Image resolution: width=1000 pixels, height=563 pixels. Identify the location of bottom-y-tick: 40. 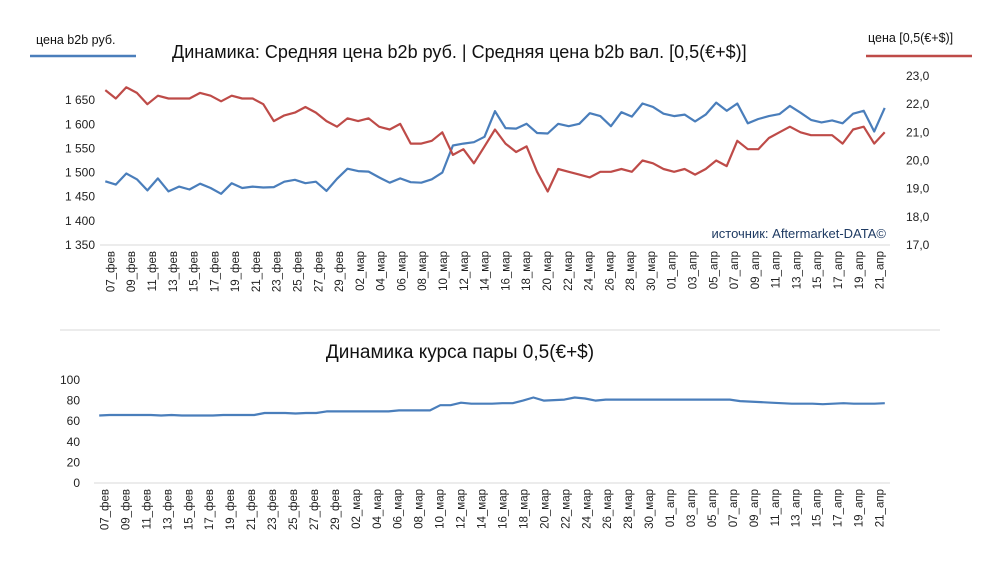
(74, 442).